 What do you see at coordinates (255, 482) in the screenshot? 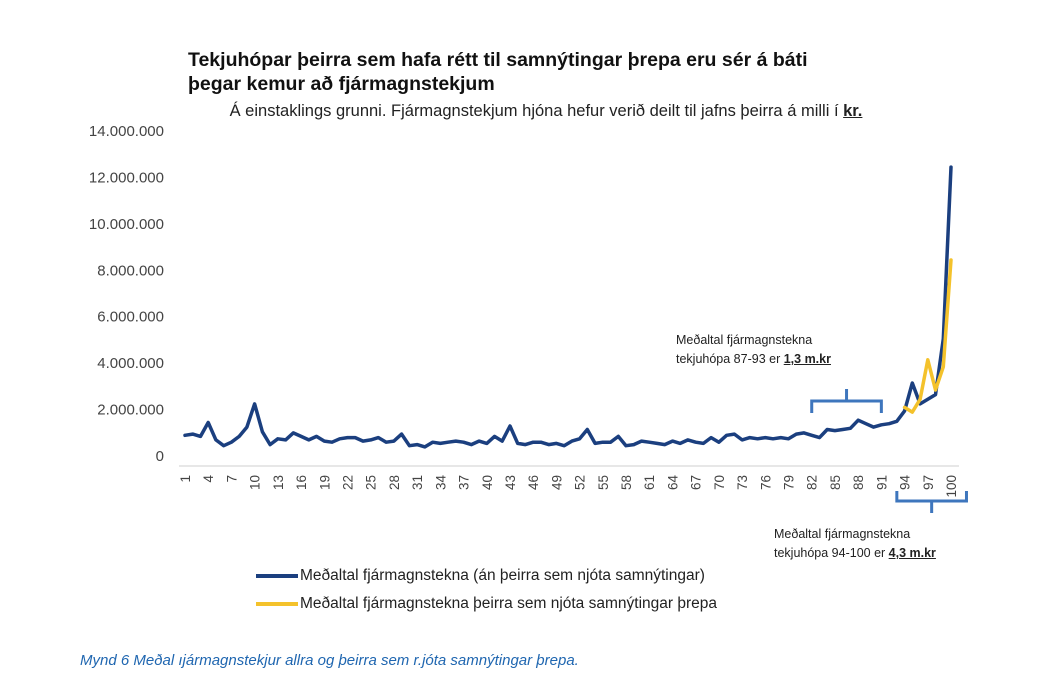
I see `x-tick-label: 10` at bounding box center [255, 482].